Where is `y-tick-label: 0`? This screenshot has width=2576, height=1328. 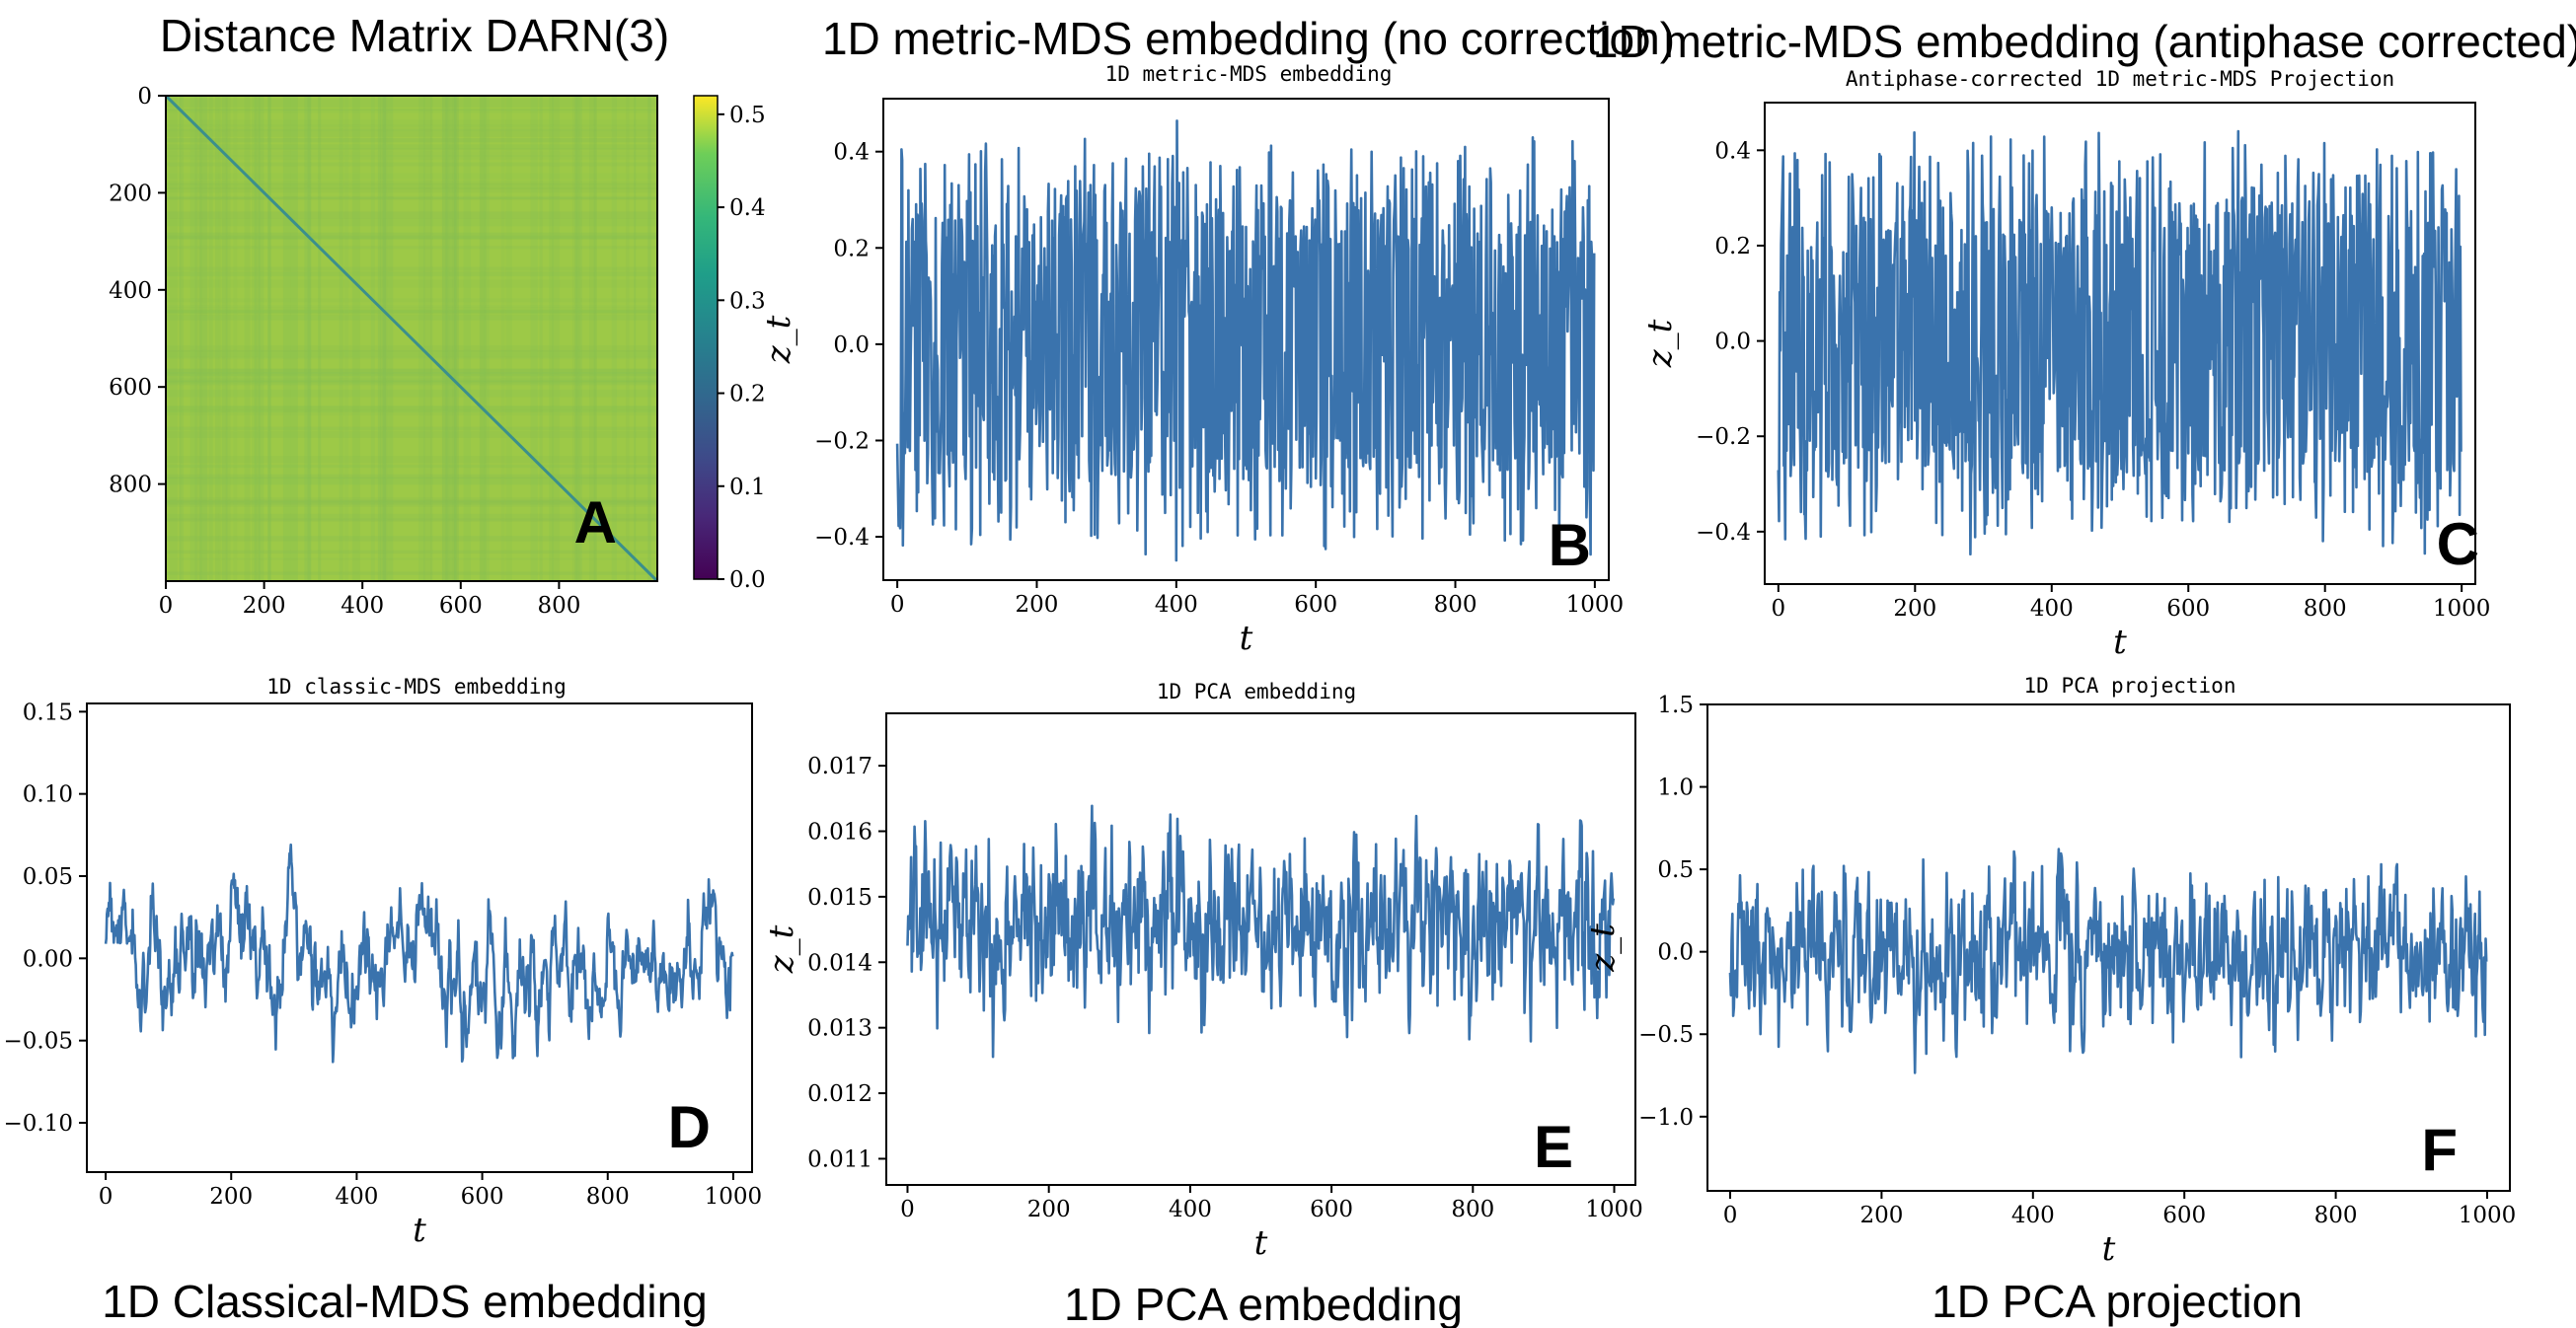
y-tick-label: 0 is located at coordinates (144, 97).